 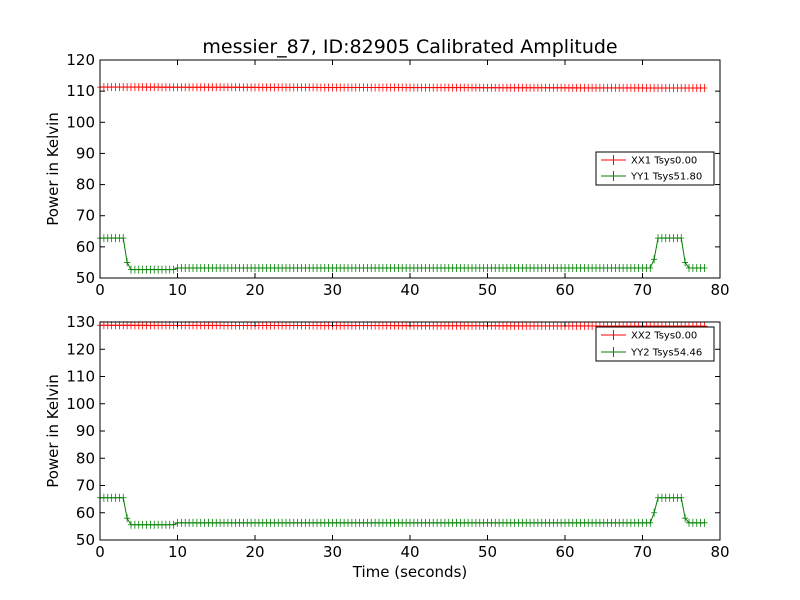 I want to click on bottom-xtick-label-1: 10, so click(x=177, y=552).